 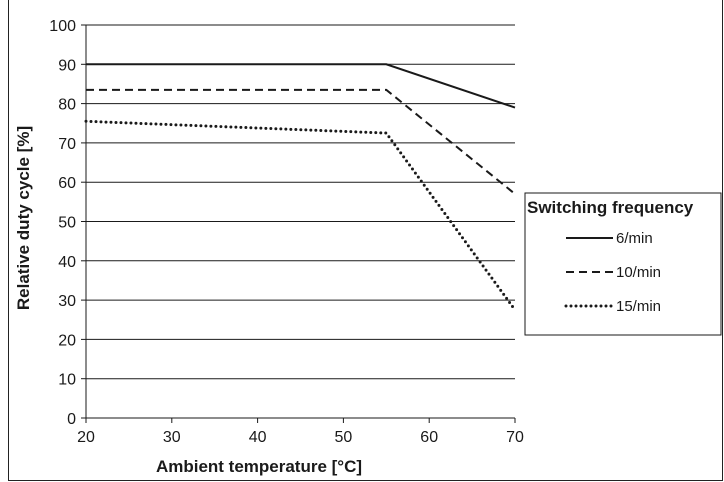 I want to click on legend-box, so click(x=623, y=264).